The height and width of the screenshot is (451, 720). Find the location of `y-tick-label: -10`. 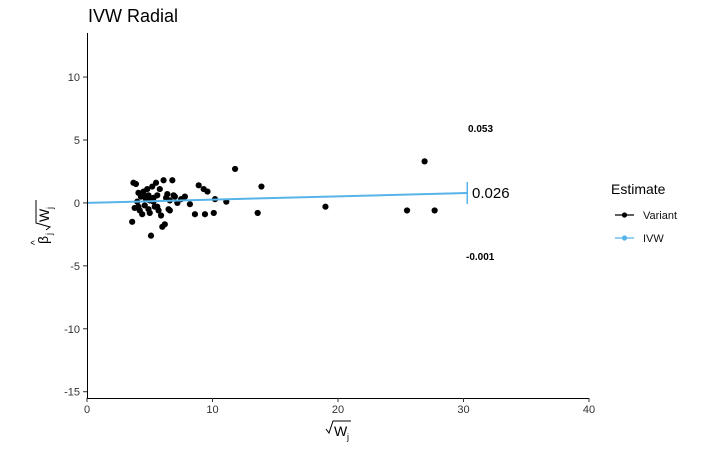

y-tick-label: -10 is located at coordinates (72, 330).